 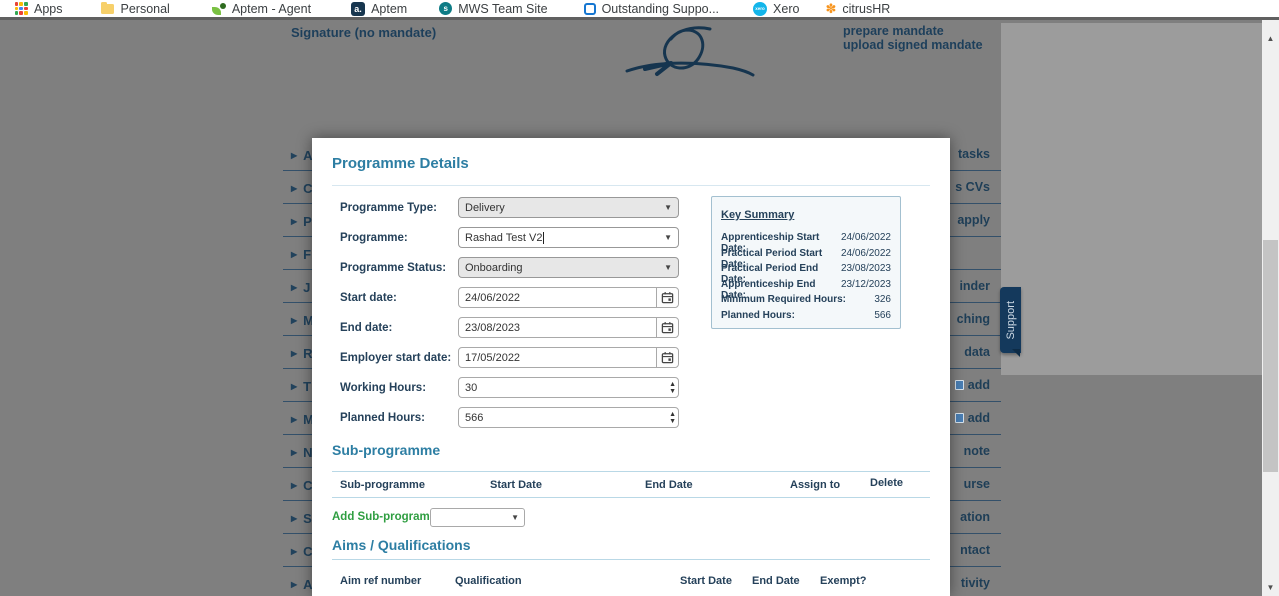 I want to click on scrollbar-thumb, so click(x=1270, y=356).